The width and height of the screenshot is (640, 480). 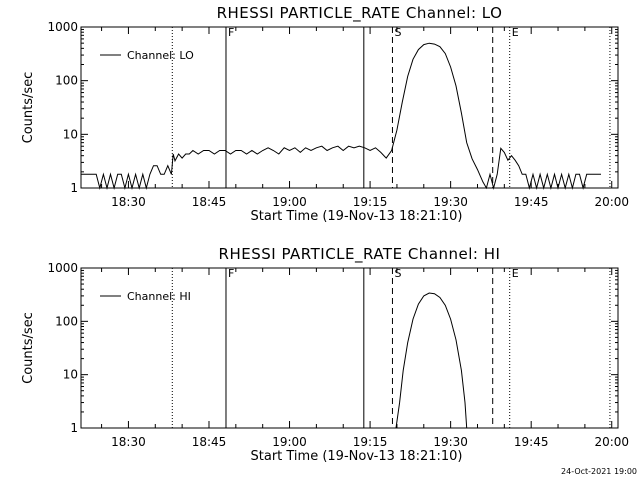 I want to click on footer-timestamp: 24-Oct-2021 19:00, so click(x=599, y=471).